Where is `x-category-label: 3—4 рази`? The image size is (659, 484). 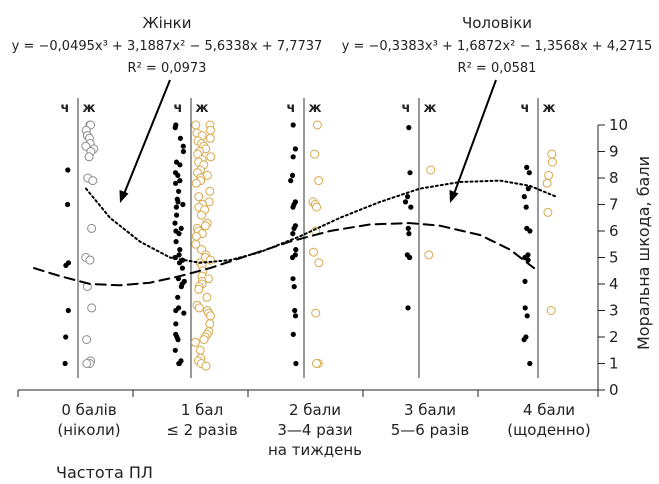 x-category-label: 3—4 рази is located at coordinates (314, 430).